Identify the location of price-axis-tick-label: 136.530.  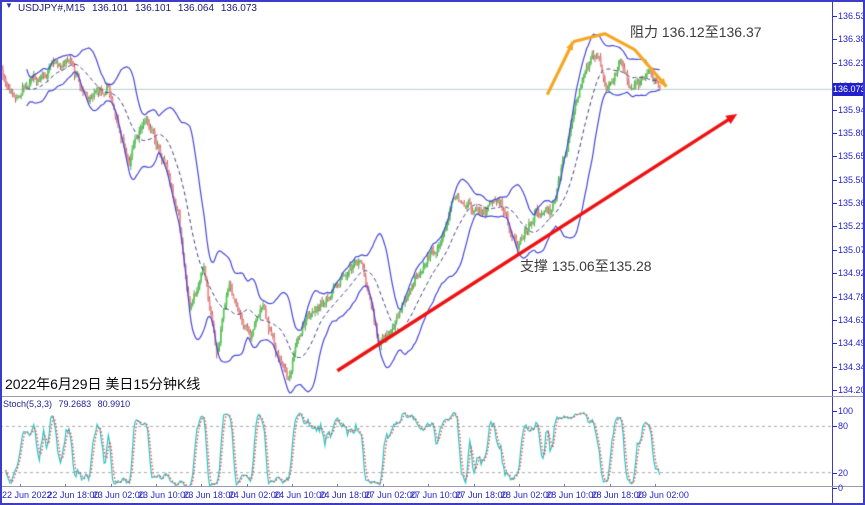
(851, 16).